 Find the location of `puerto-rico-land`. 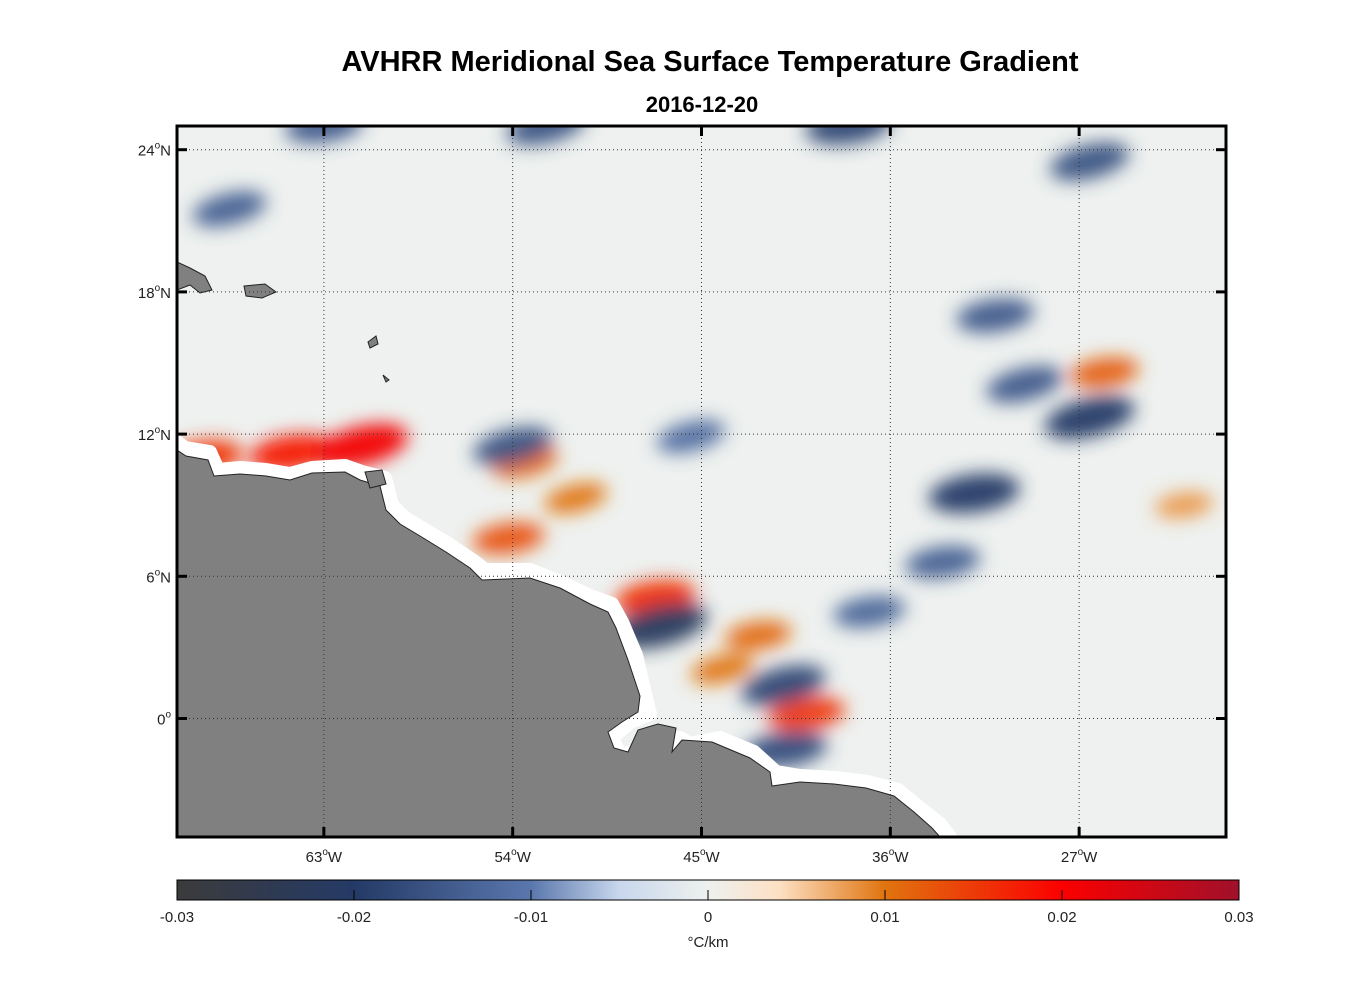

puerto-rico-land is located at coordinates (260, 291).